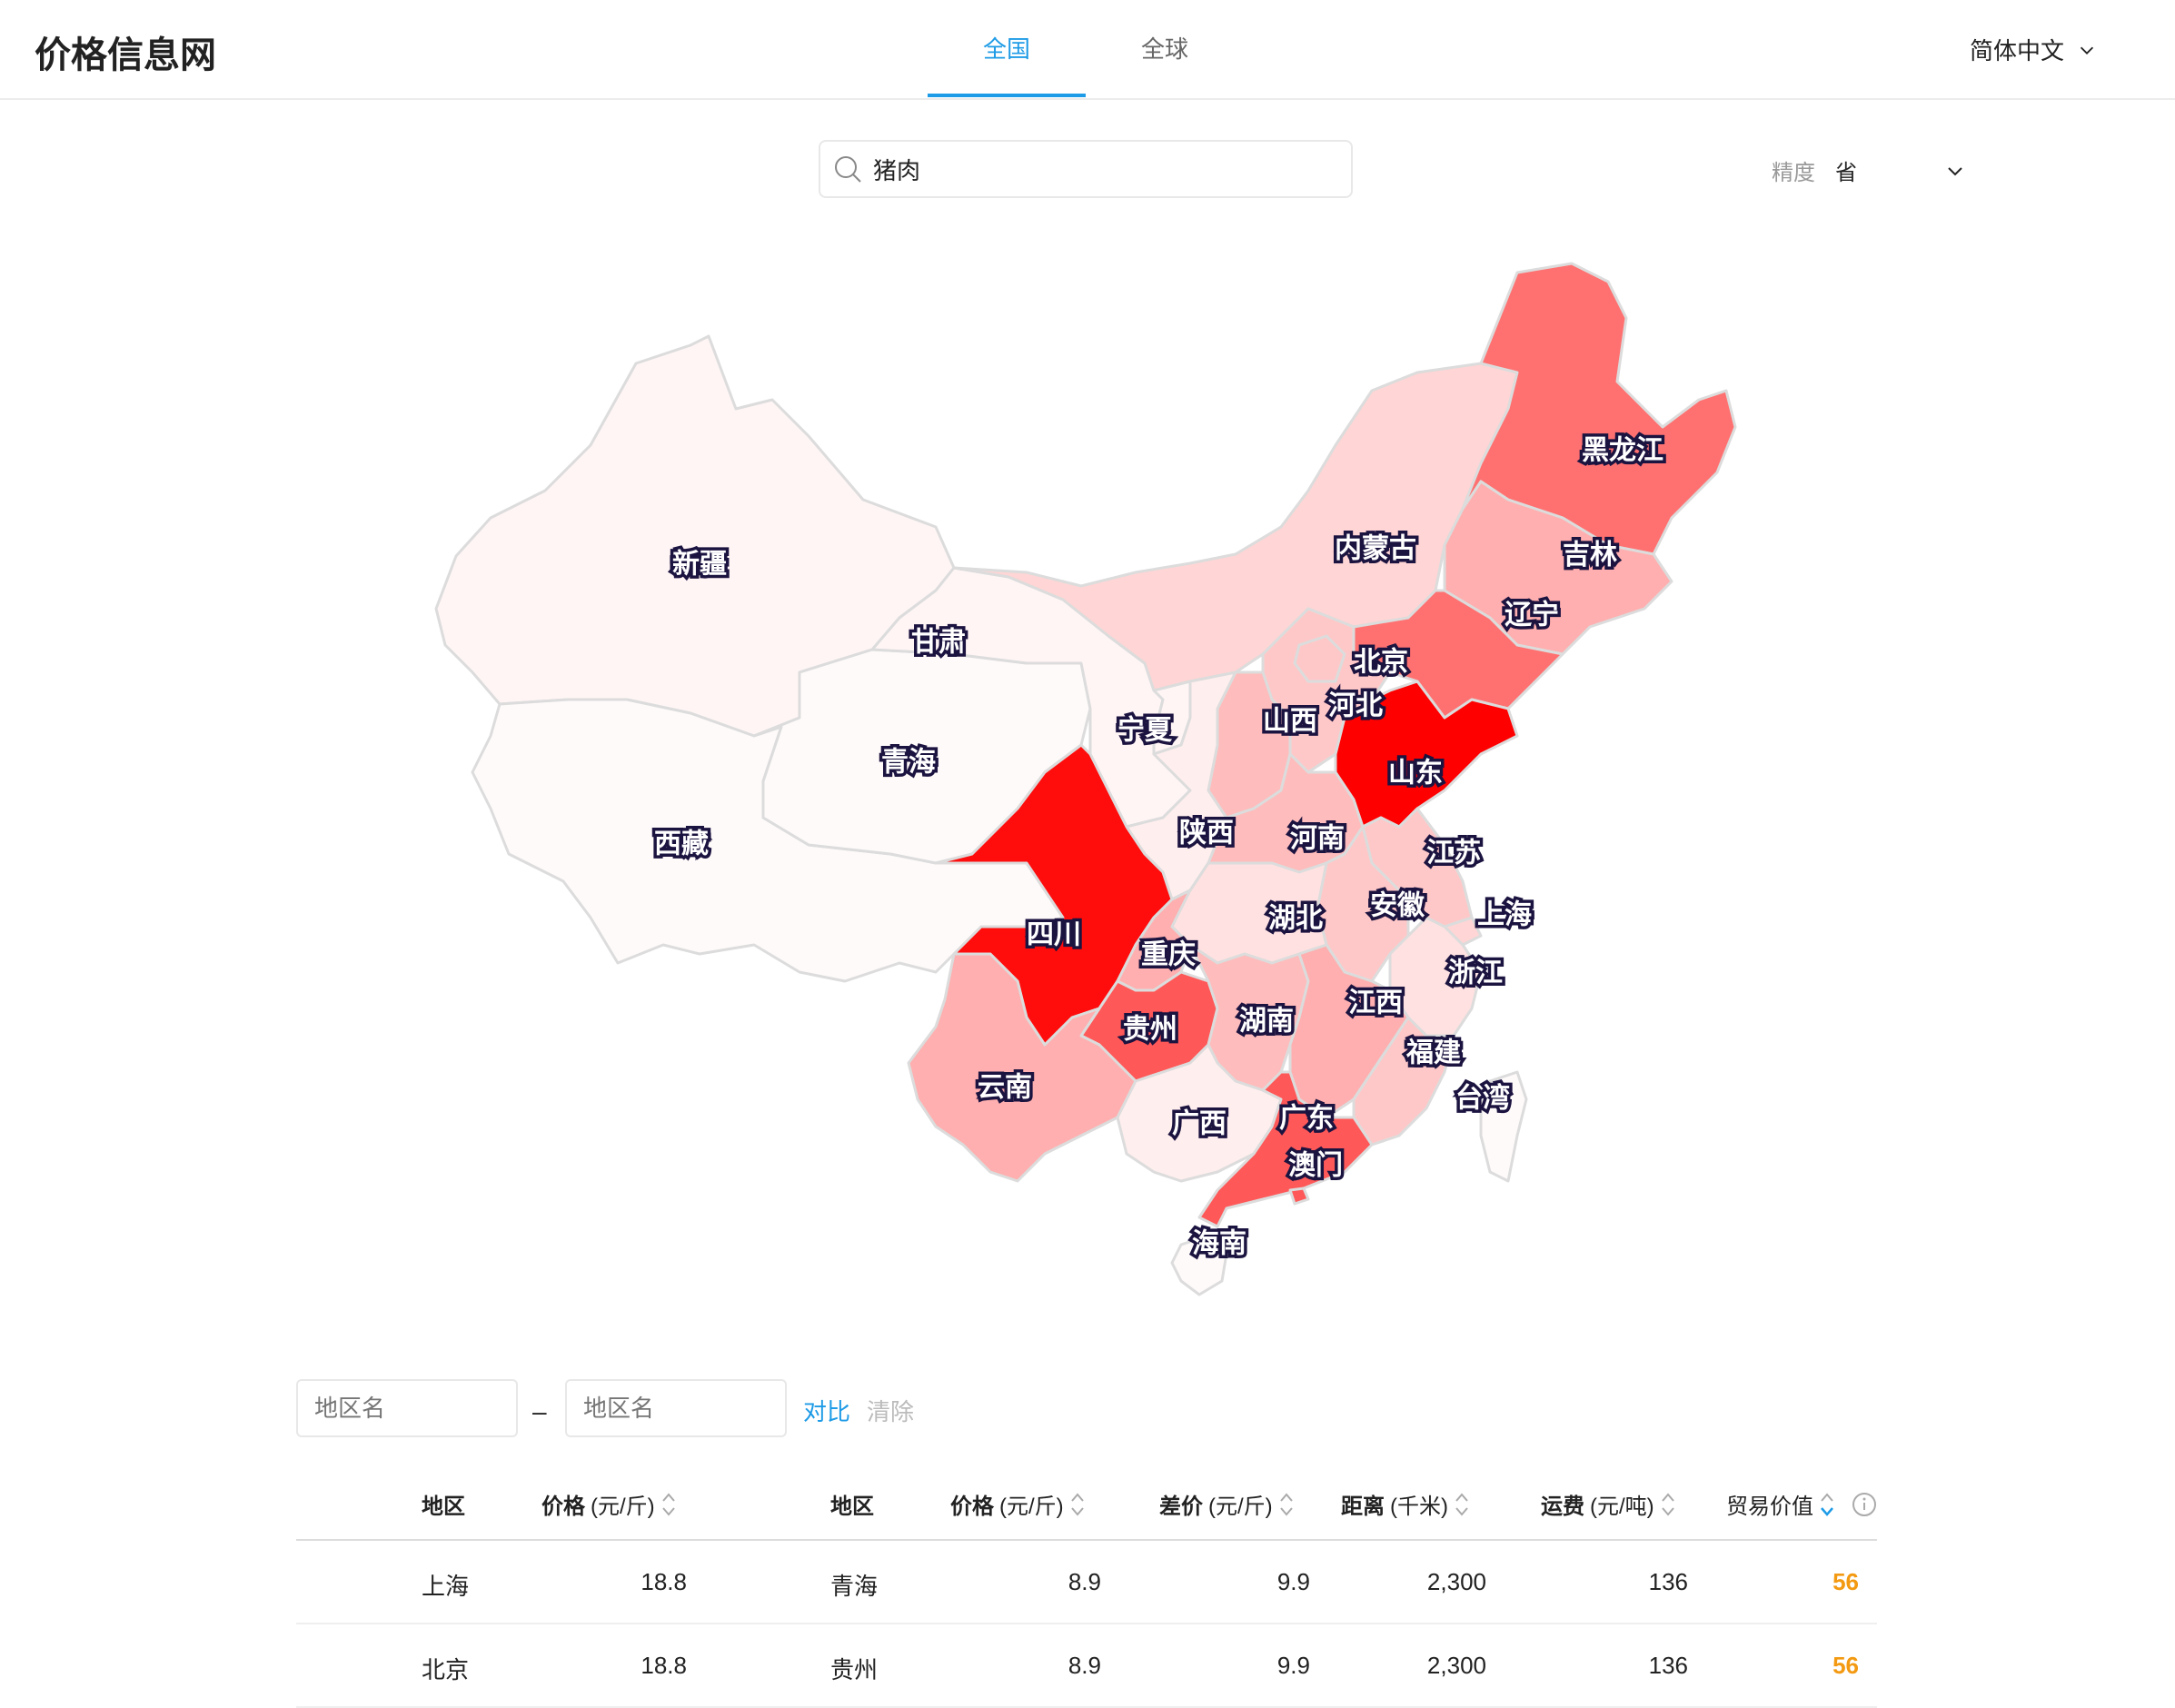 Image resolution: width=2175 pixels, height=1708 pixels. Describe the element at coordinates (1405, 1504) in the screenshot. I see `header-distance: 距离 (千米)` at that location.